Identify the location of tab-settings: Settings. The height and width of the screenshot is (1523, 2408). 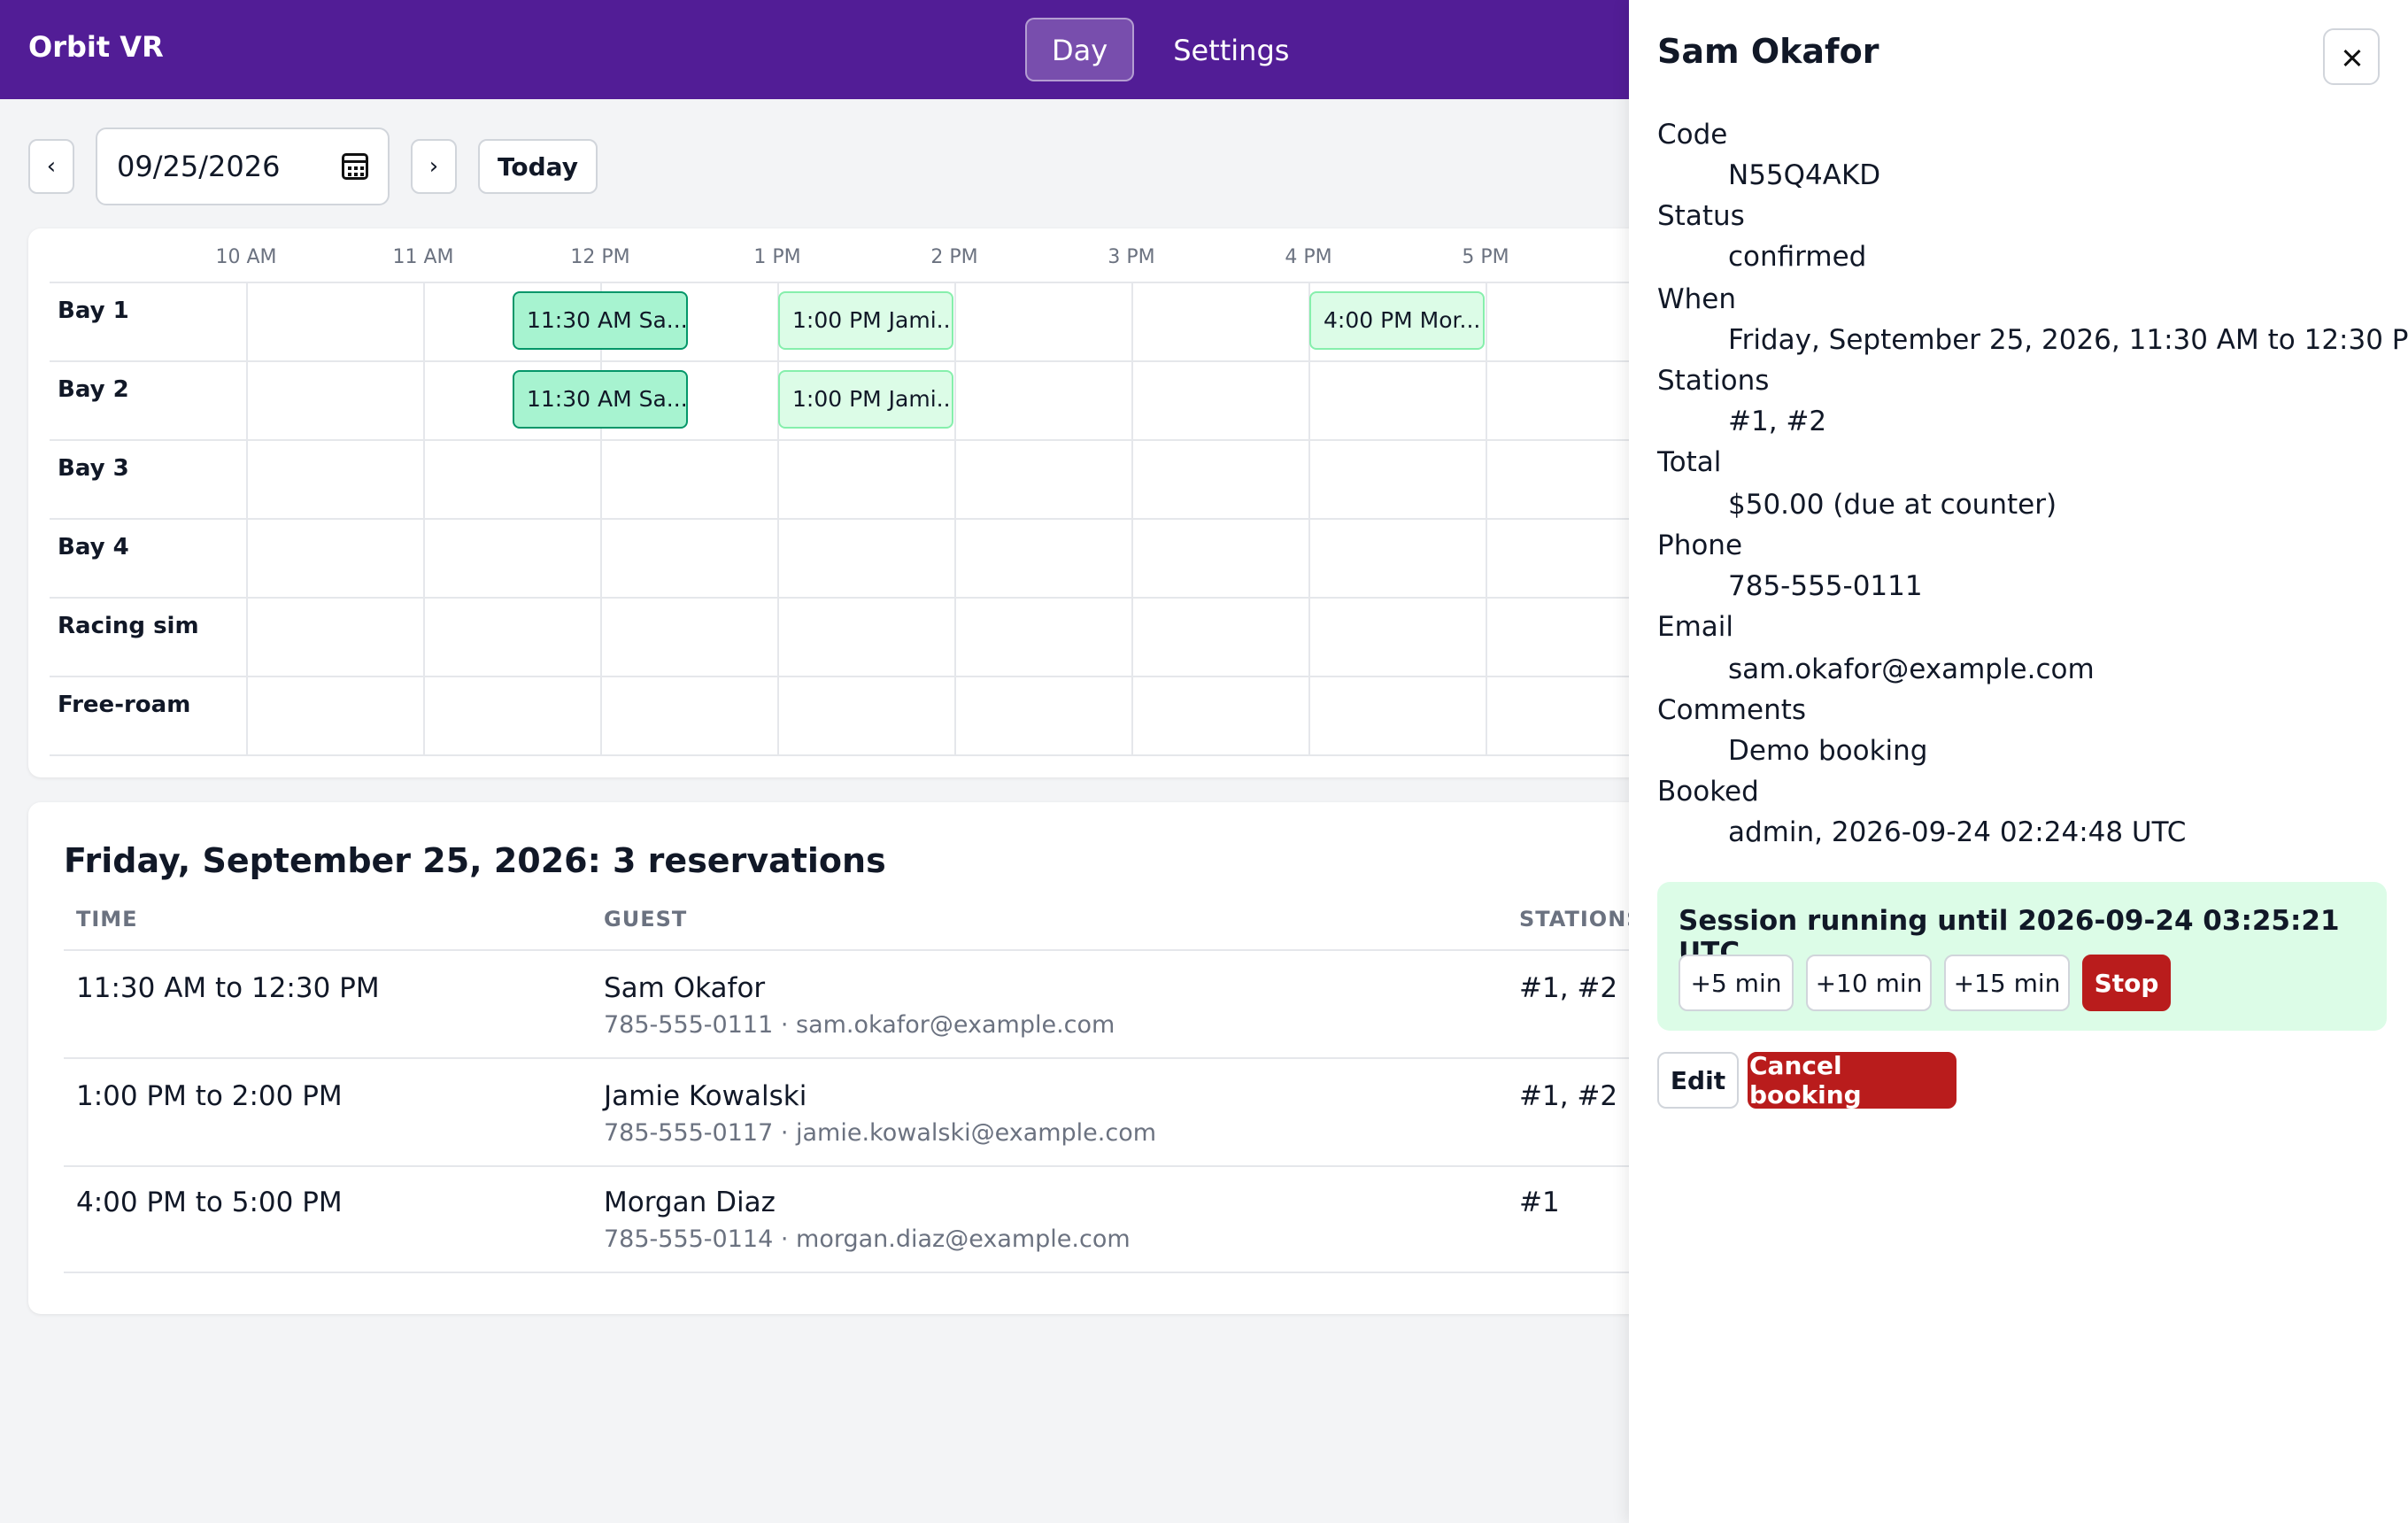
(1231, 50).